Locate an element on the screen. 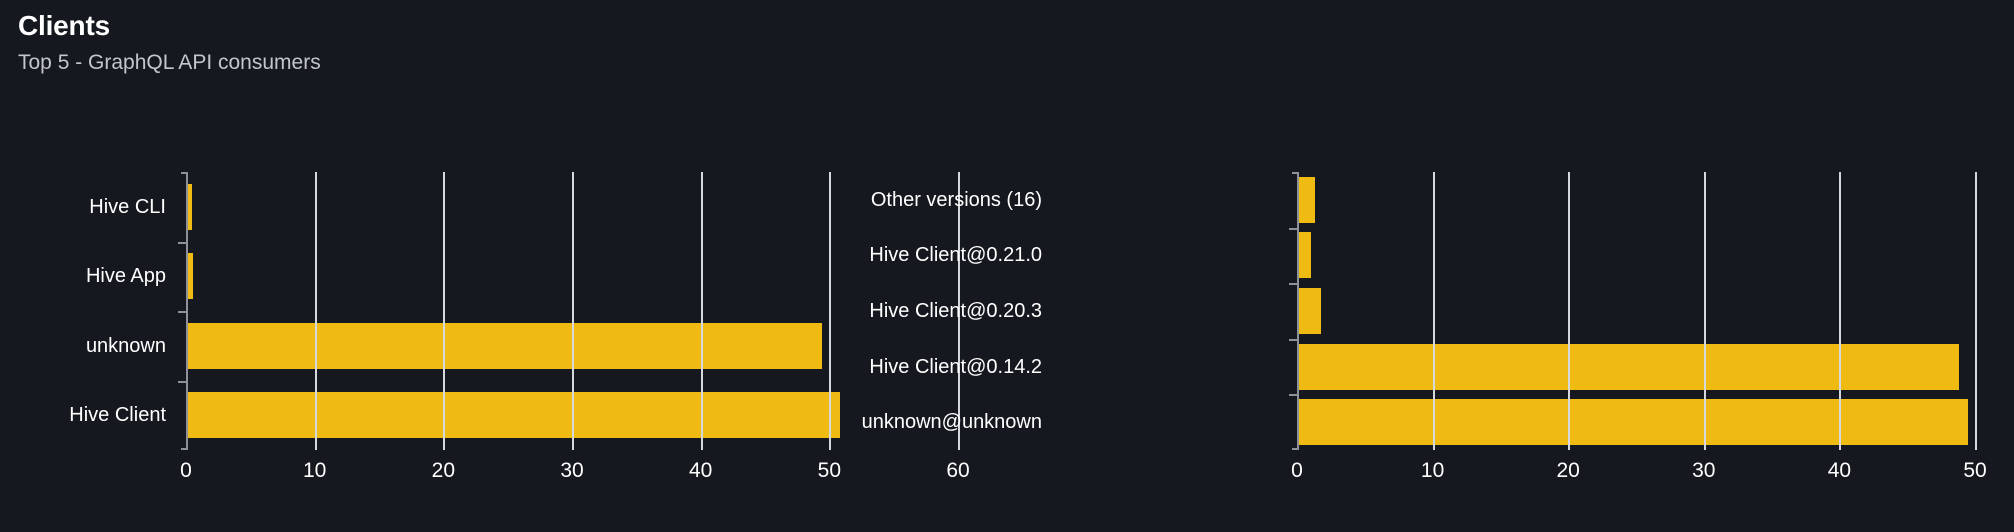 The height and width of the screenshot is (532, 2014). category-label: Hive Client@0.20.3 is located at coordinates (955, 310).